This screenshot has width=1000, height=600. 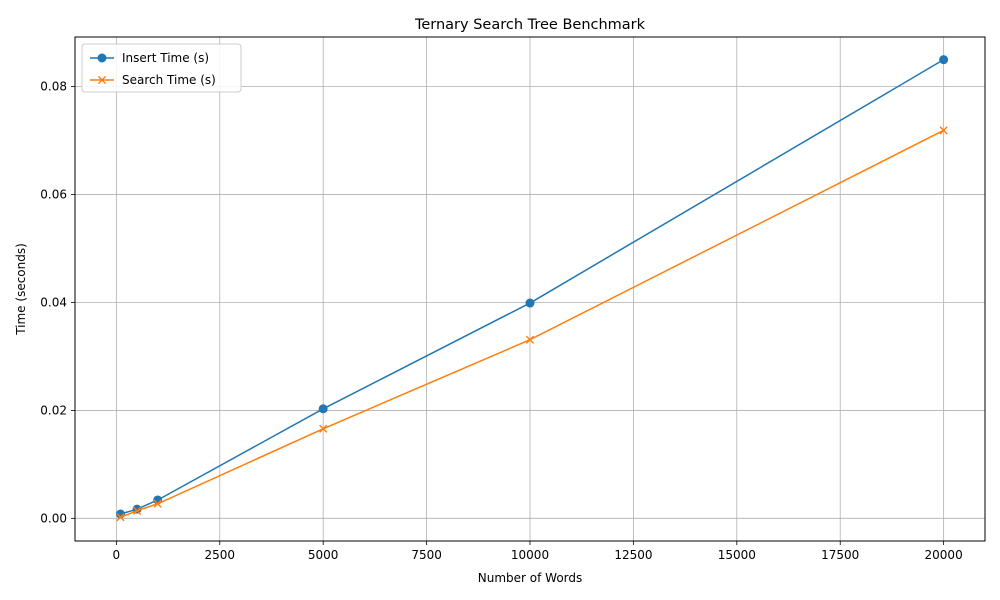 What do you see at coordinates (169, 80) in the screenshot?
I see `legend-label: Search Time (s)` at bounding box center [169, 80].